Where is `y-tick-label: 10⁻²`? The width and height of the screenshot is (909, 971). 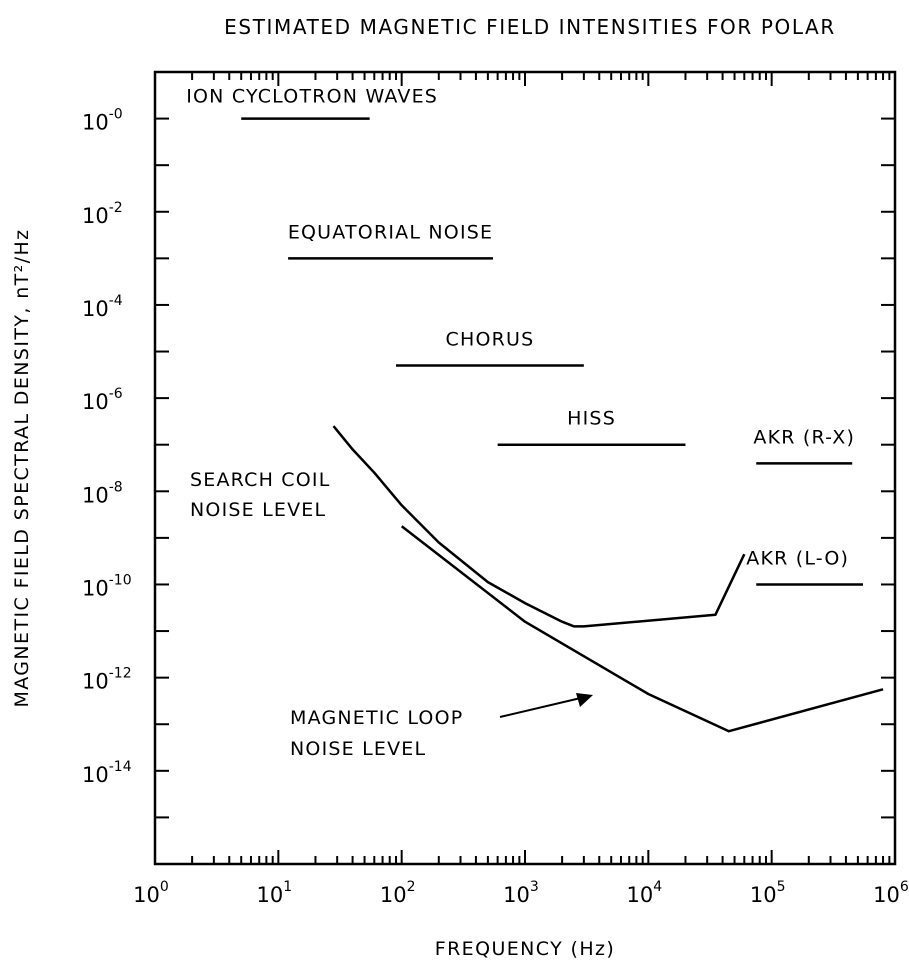
y-tick-label: 10⁻² is located at coordinates (102, 214).